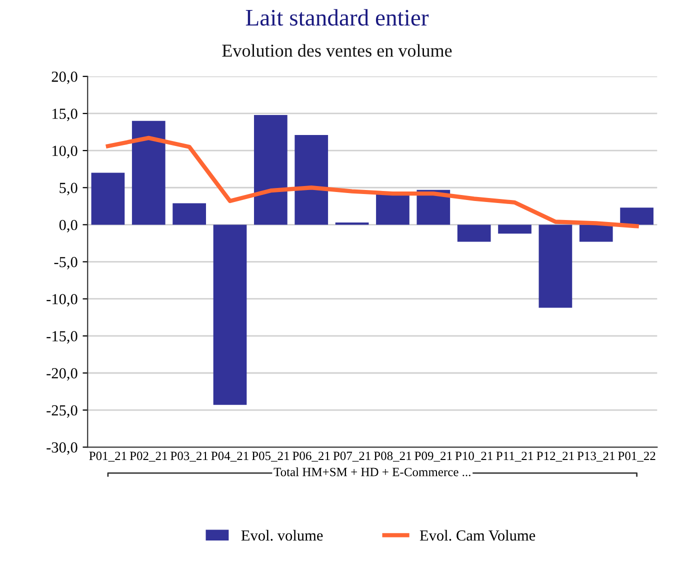  Describe the element at coordinates (337, 17) in the screenshot. I see `chart-title: Lait standard entier` at that location.